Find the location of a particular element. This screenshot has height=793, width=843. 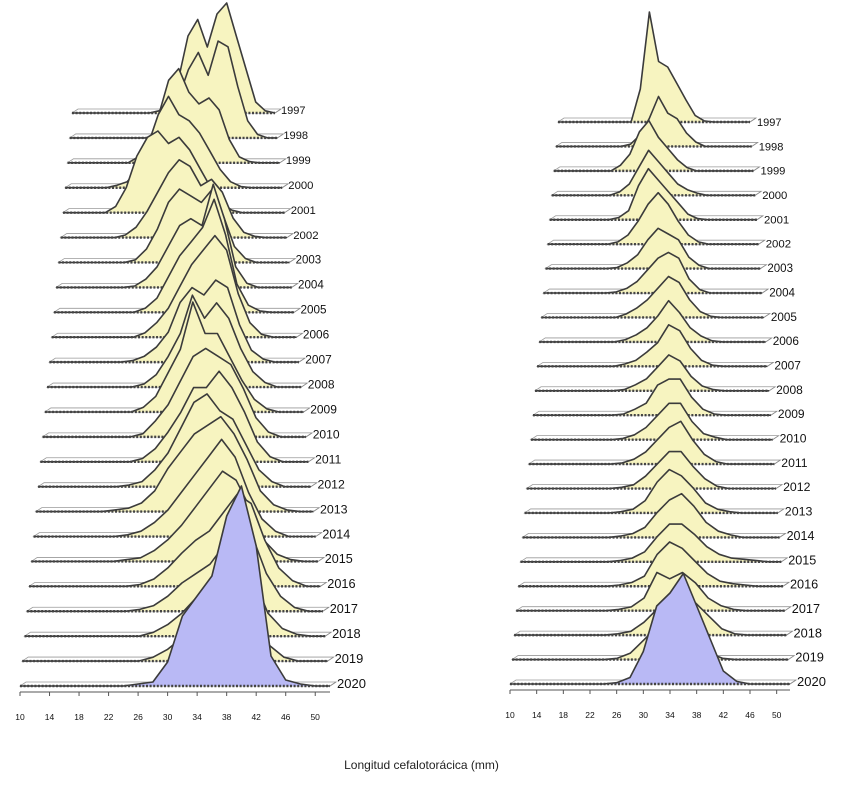

right-year-label-2005: 2005 is located at coordinates (784, 317).